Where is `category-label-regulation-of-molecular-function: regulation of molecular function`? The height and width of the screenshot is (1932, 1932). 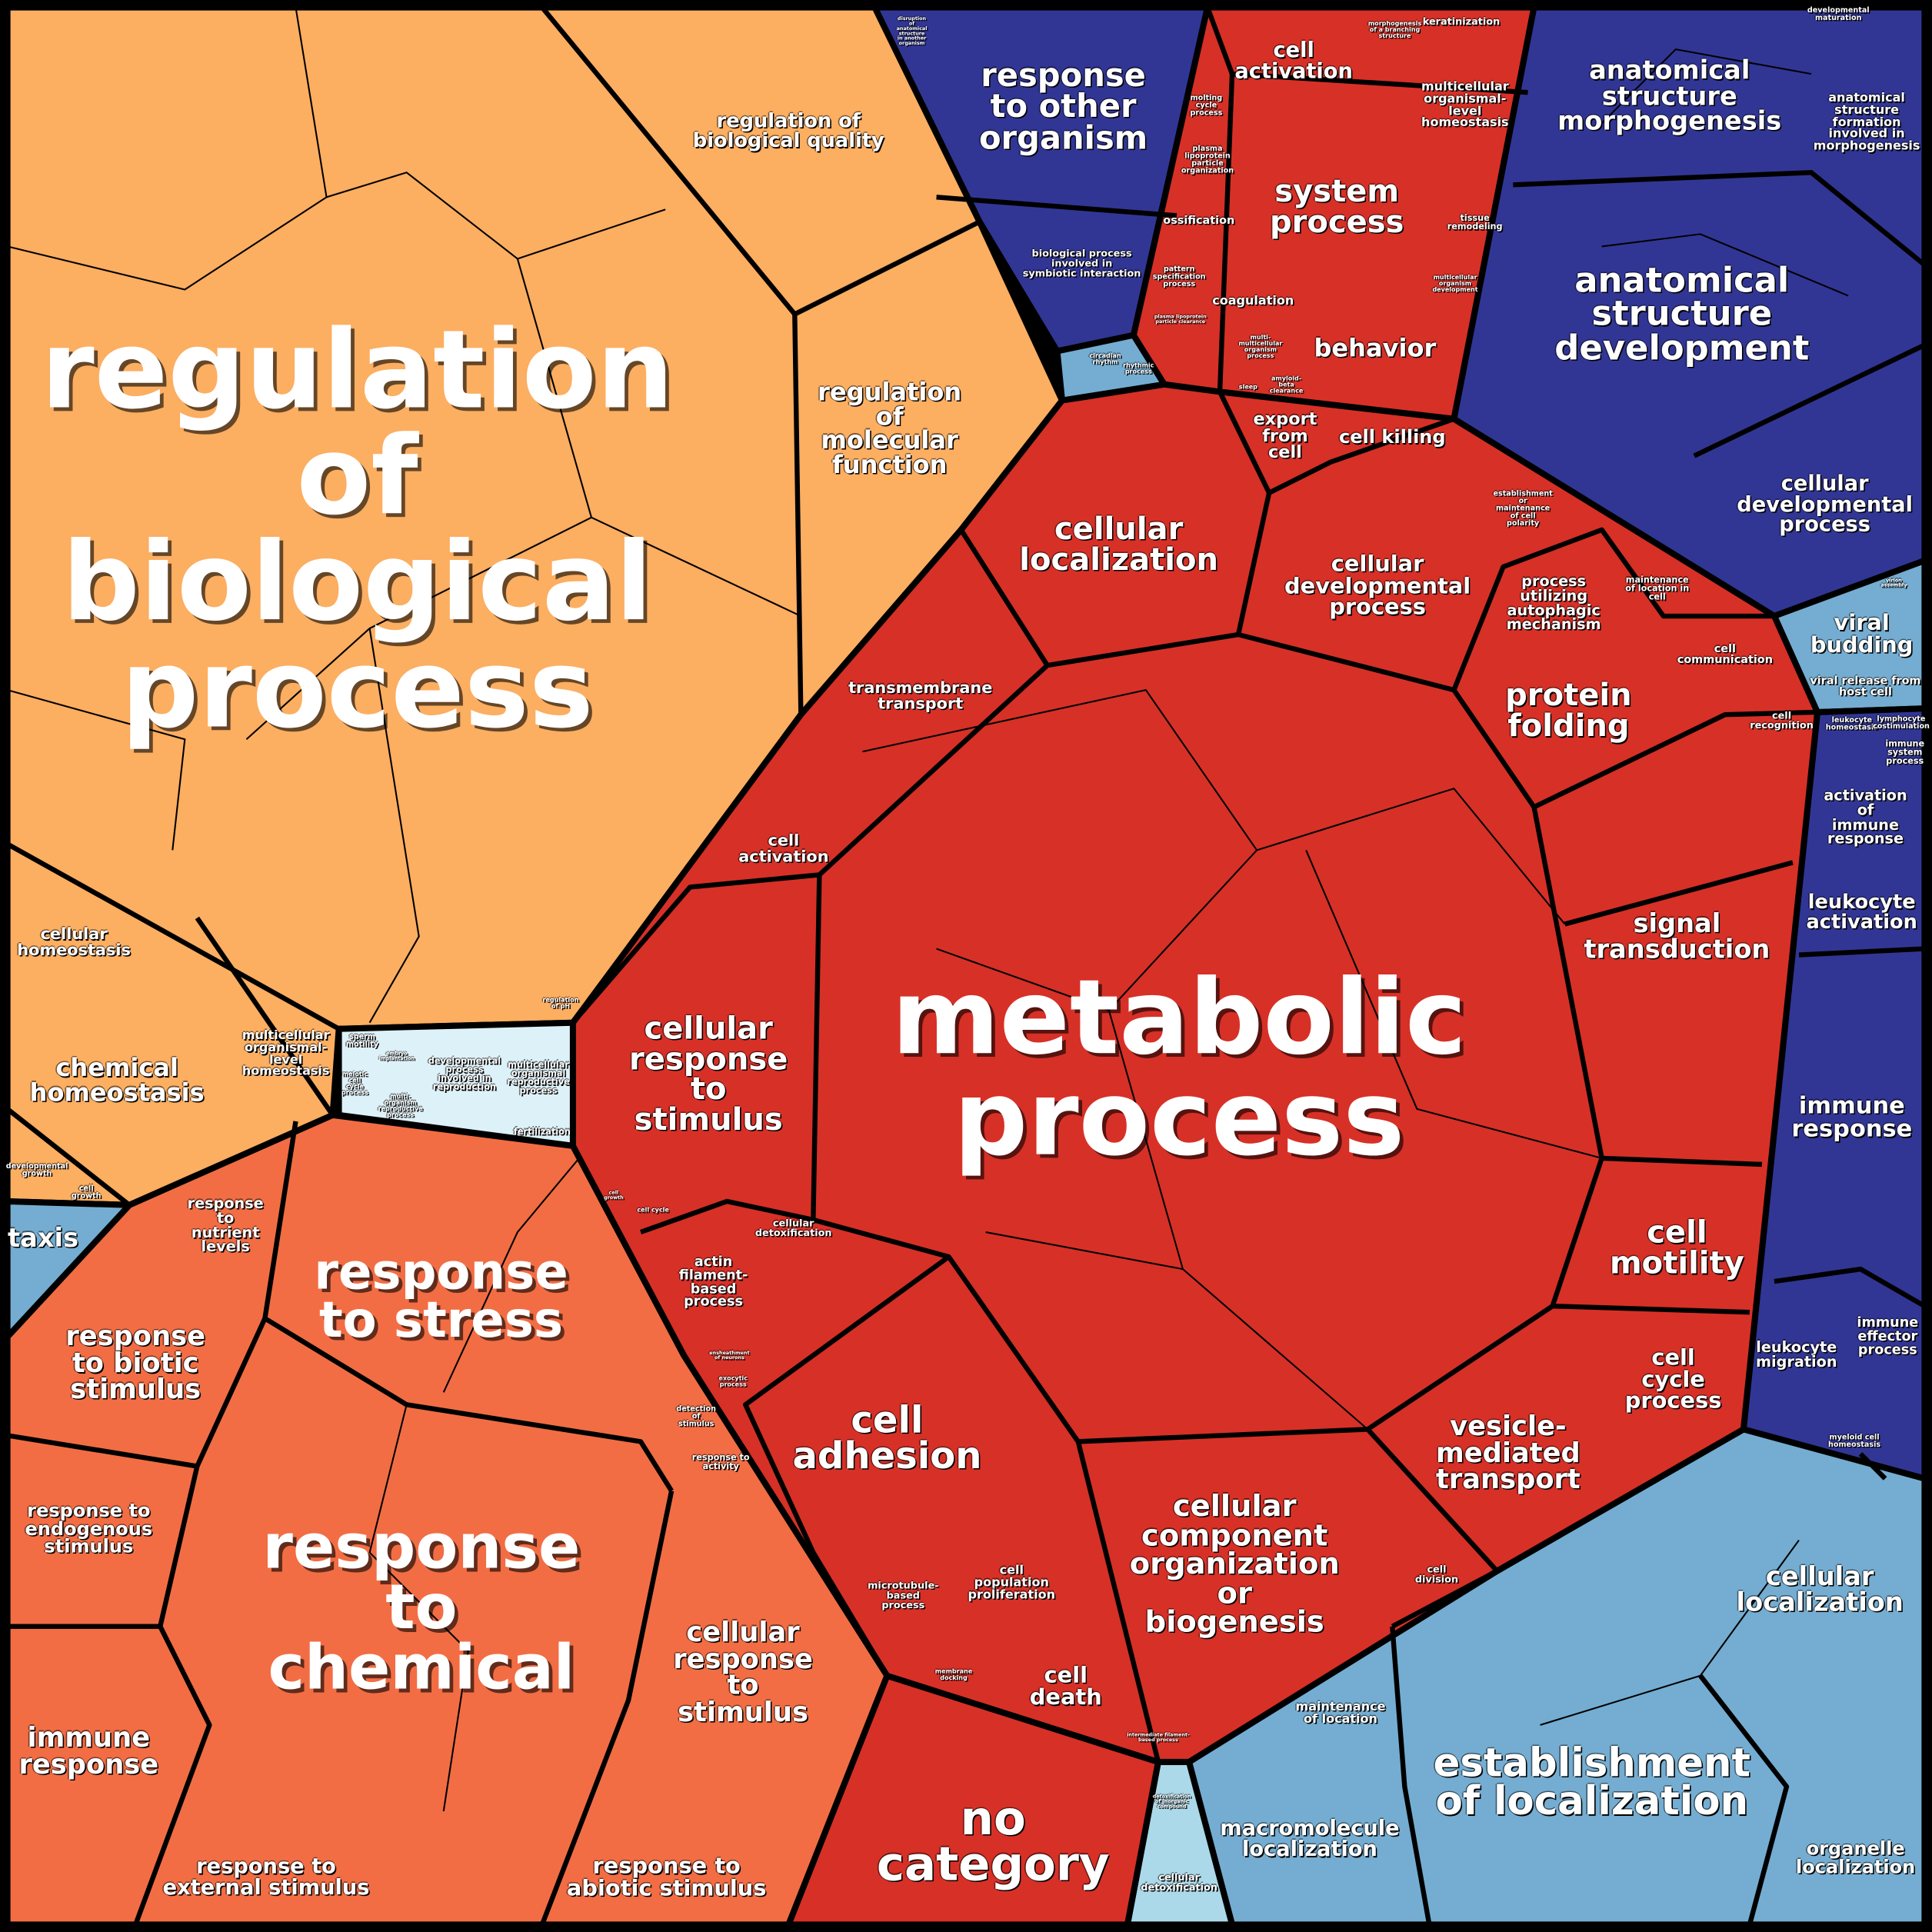
category-label-regulation-of-molecular-function: regulation of molecular function is located at coordinates (890, 427).